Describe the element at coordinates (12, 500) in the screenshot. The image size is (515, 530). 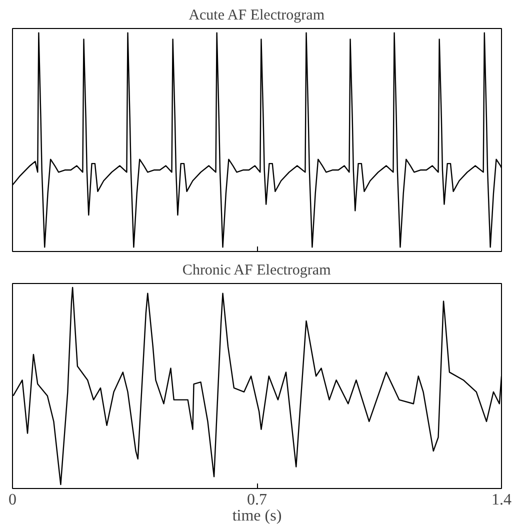
I see `x-tick-label: 0` at that location.